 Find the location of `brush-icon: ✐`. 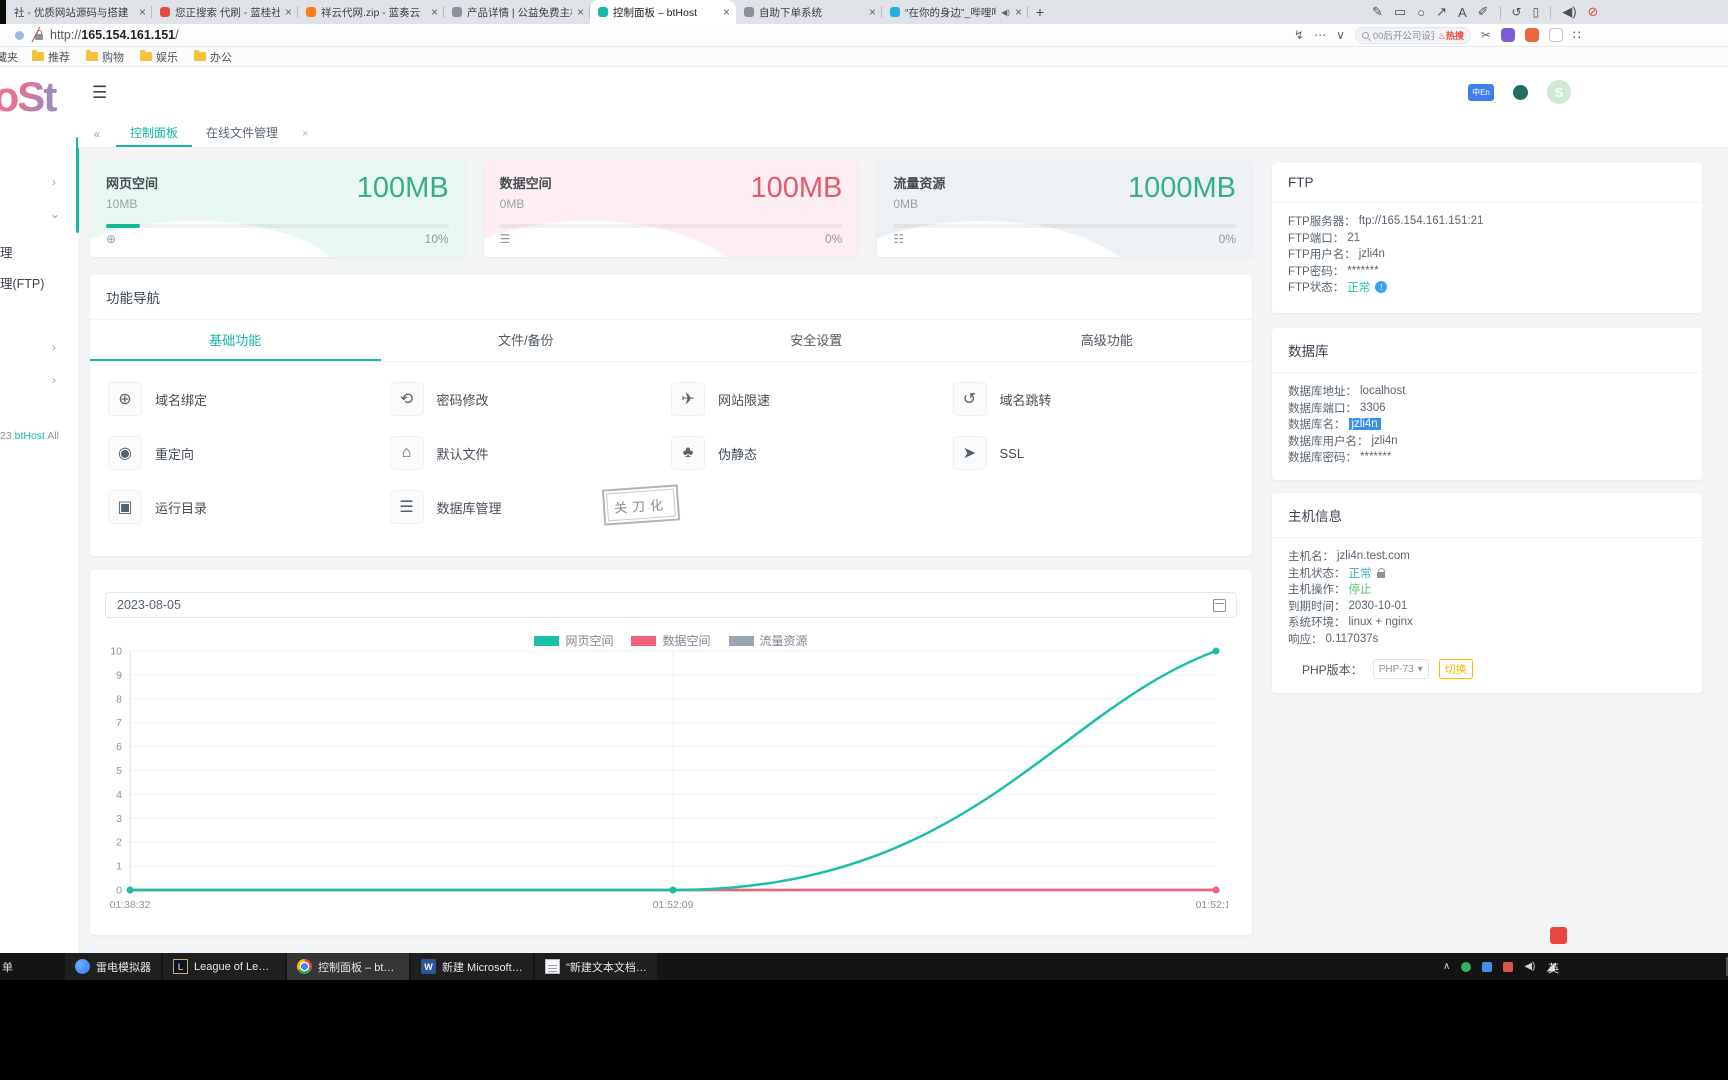

brush-icon: ✐ is located at coordinates (1483, 11).